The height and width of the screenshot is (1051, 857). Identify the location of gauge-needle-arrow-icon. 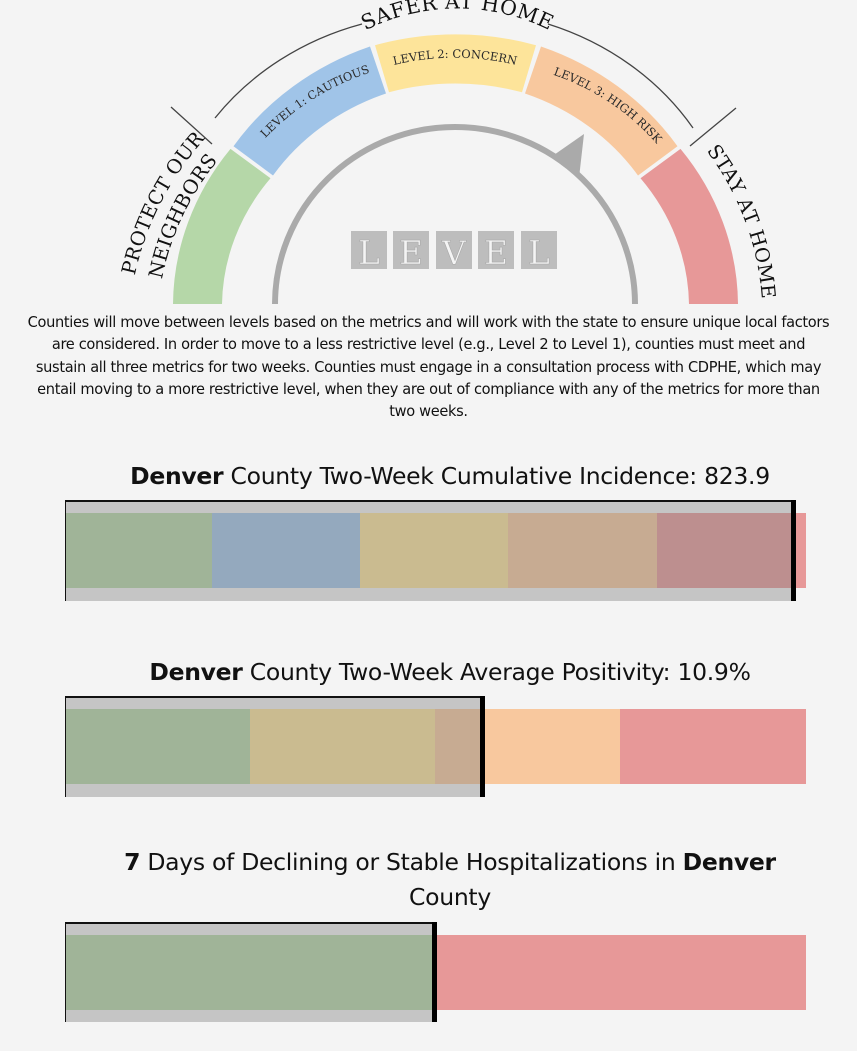
(567, 156).